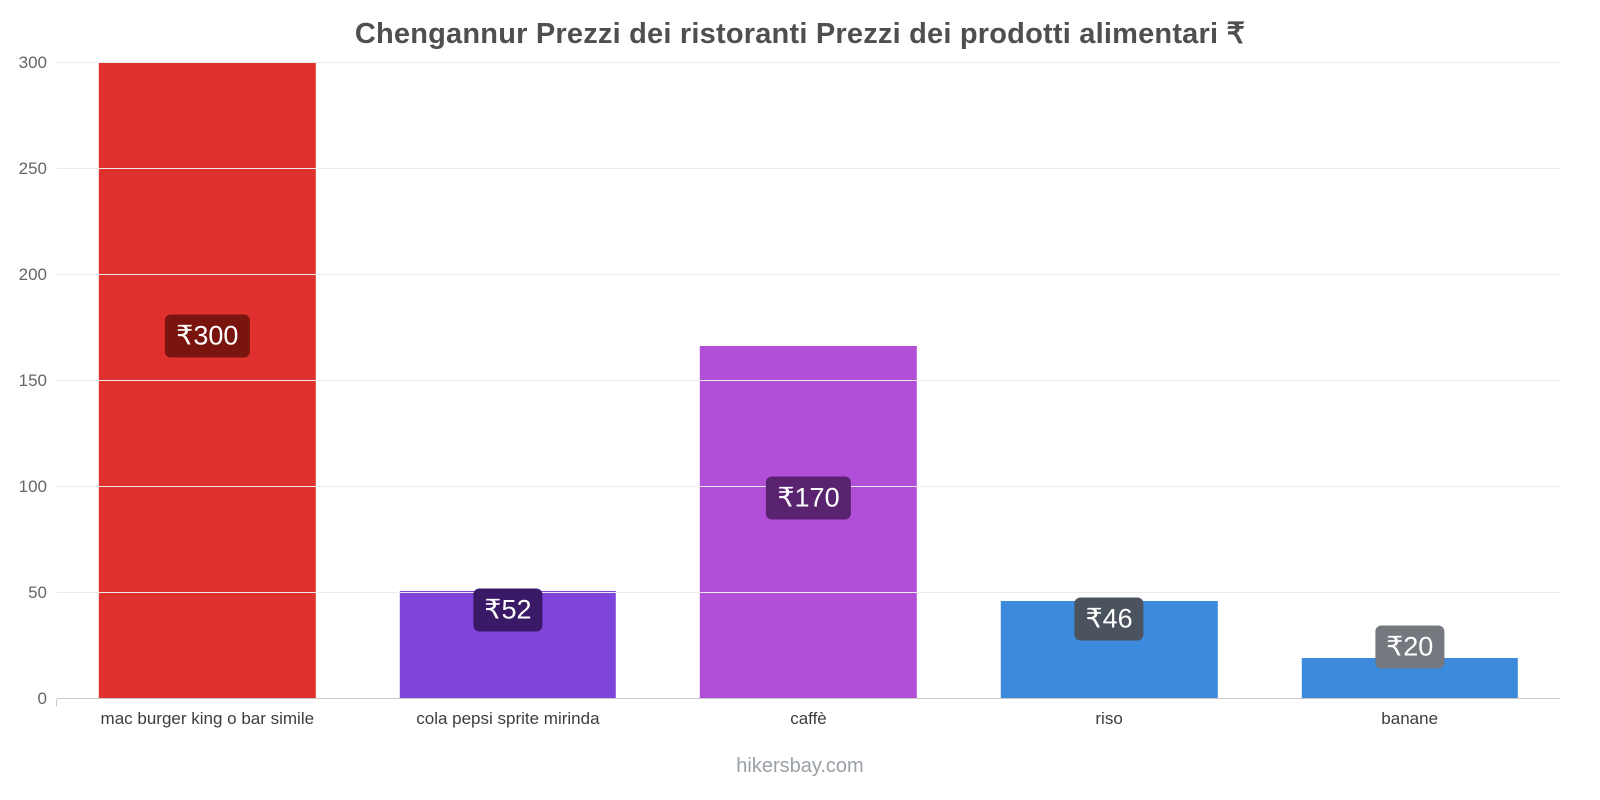 This screenshot has width=1600, height=800. I want to click on x-axis-category-label: riso, so click(1109, 718).